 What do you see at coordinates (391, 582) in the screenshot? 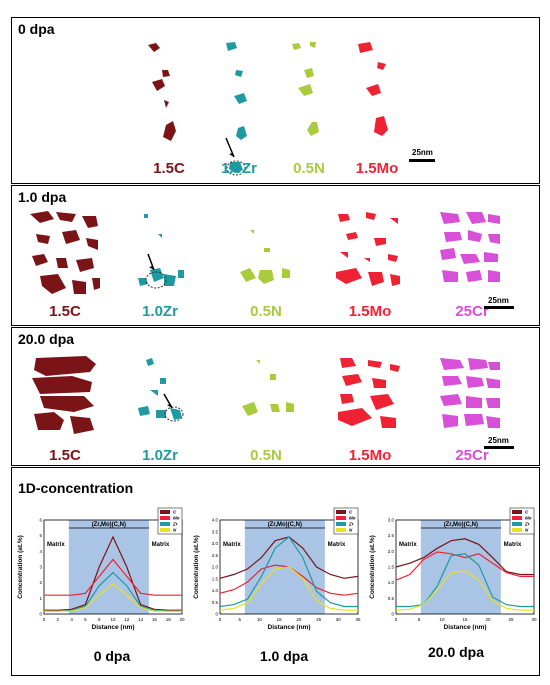
I see `y-tick-label: 1.0` at bounding box center [391, 582].